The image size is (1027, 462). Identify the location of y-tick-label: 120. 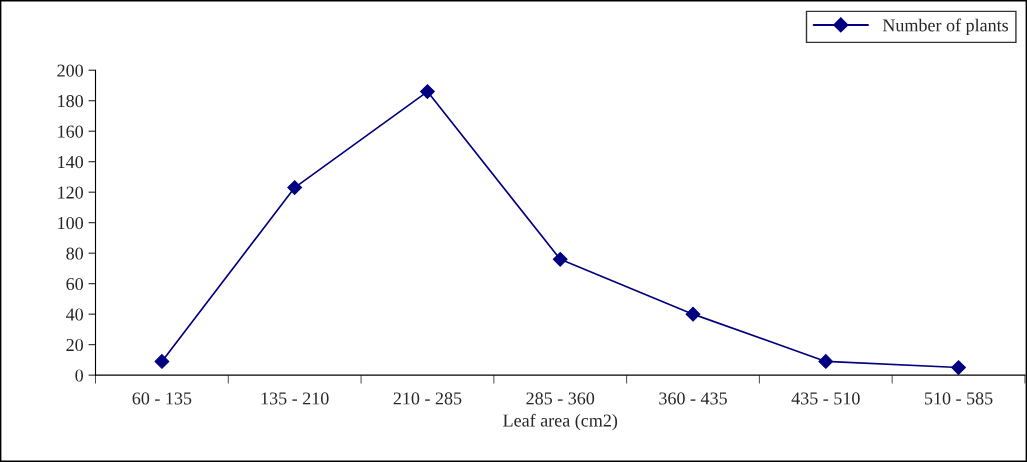
(71, 192).